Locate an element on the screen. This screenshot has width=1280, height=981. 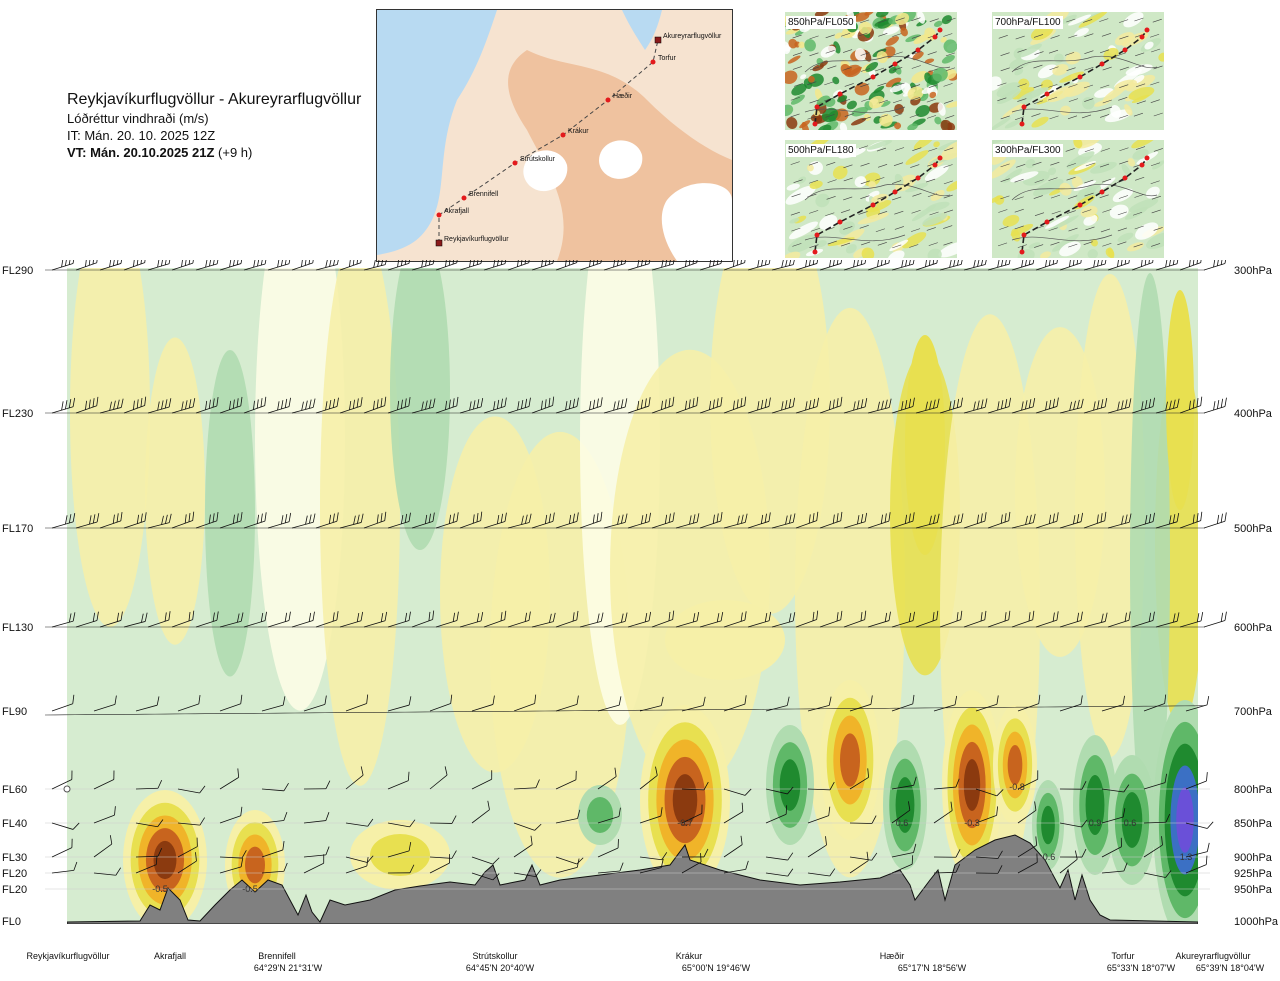
field-streak is located at coordinates (110, 447).